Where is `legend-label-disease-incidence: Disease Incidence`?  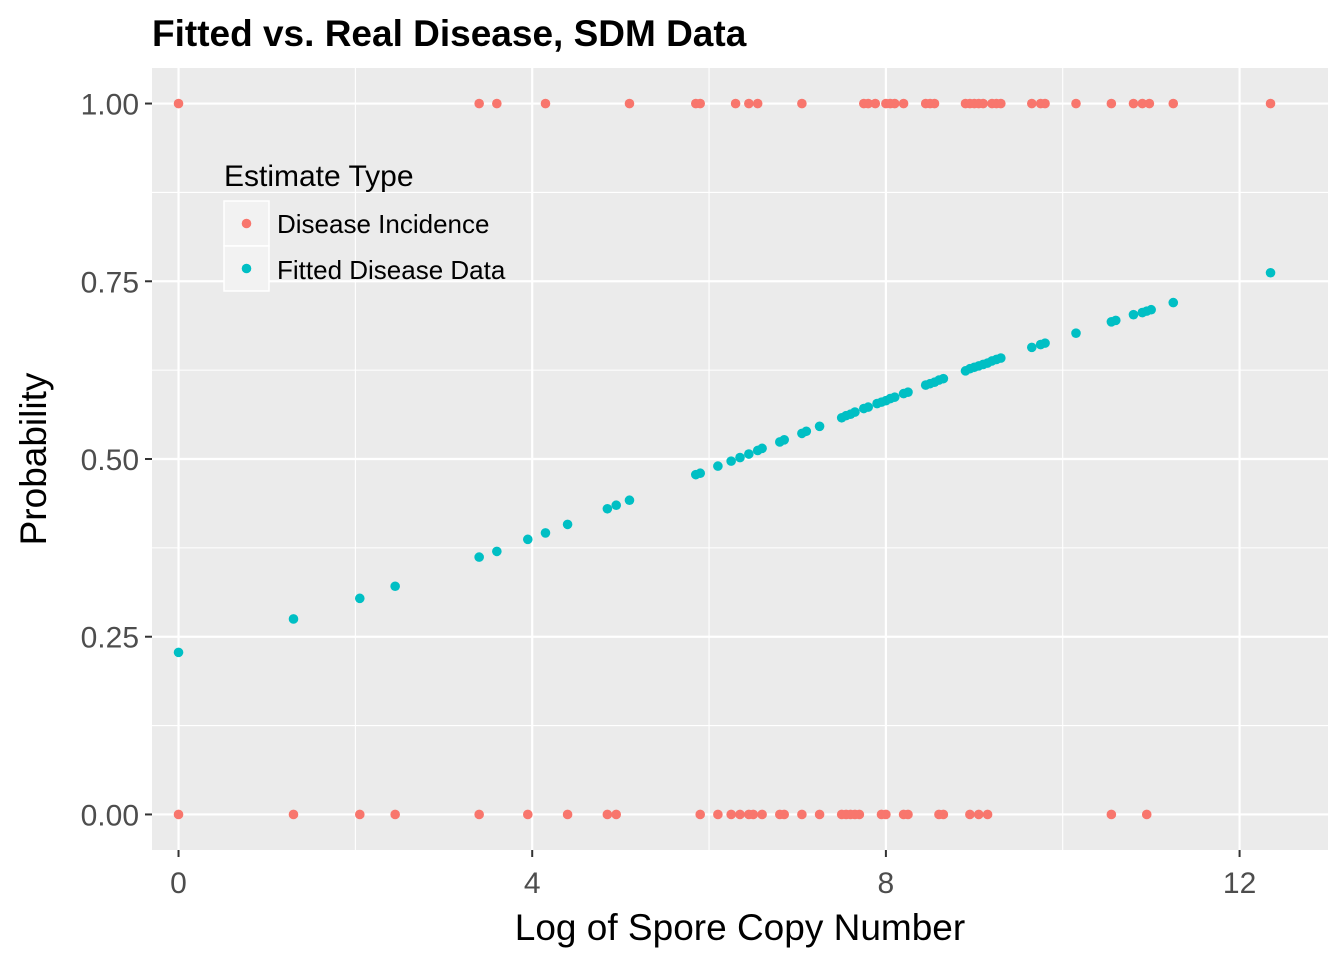 legend-label-disease-incidence: Disease Incidence is located at coordinates (383, 224).